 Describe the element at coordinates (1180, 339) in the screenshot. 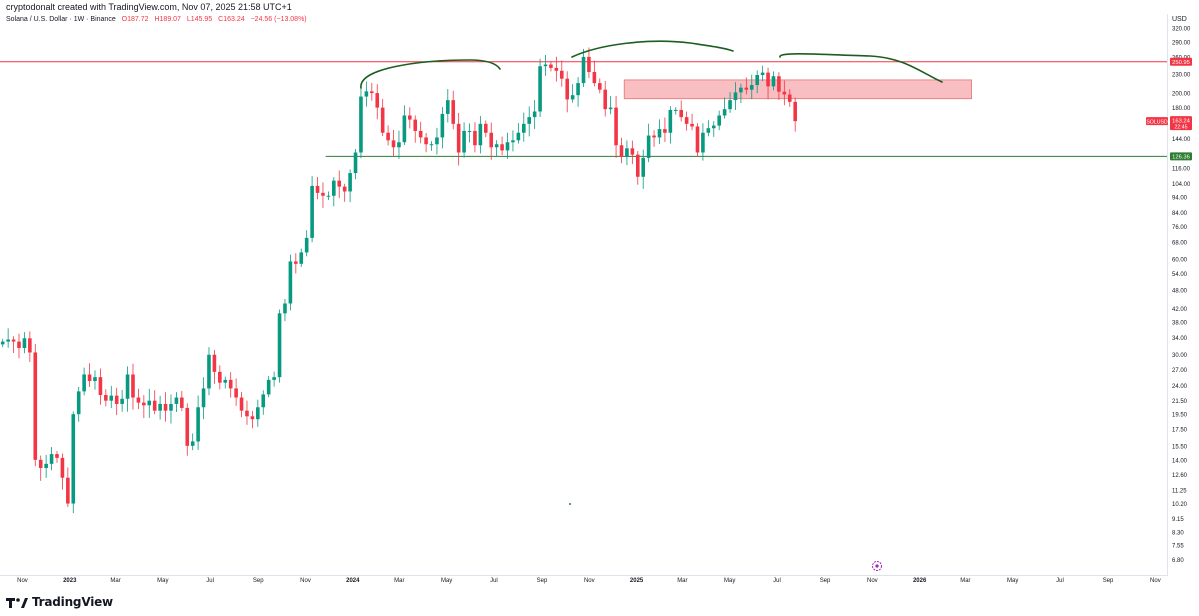

I see `price-tick-label: 34.00` at that location.